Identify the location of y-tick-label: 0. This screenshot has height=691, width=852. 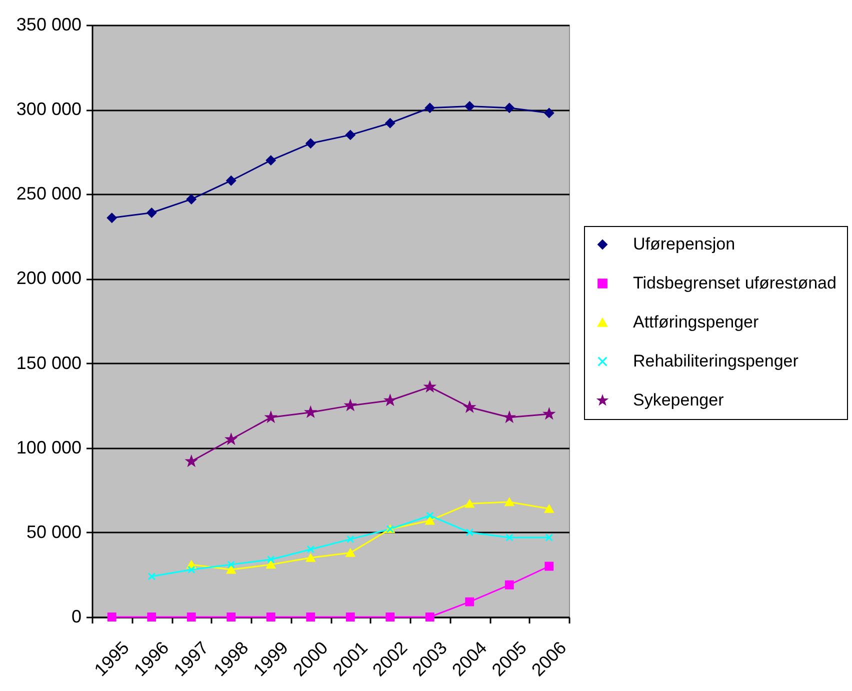
(76, 616).